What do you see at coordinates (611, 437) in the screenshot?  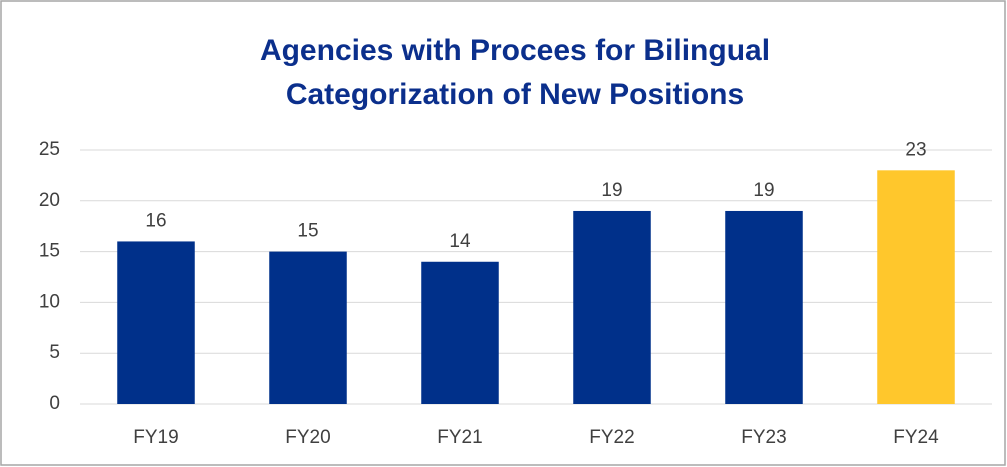 I see `x-tick-label: FY22` at bounding box center [611, 437].